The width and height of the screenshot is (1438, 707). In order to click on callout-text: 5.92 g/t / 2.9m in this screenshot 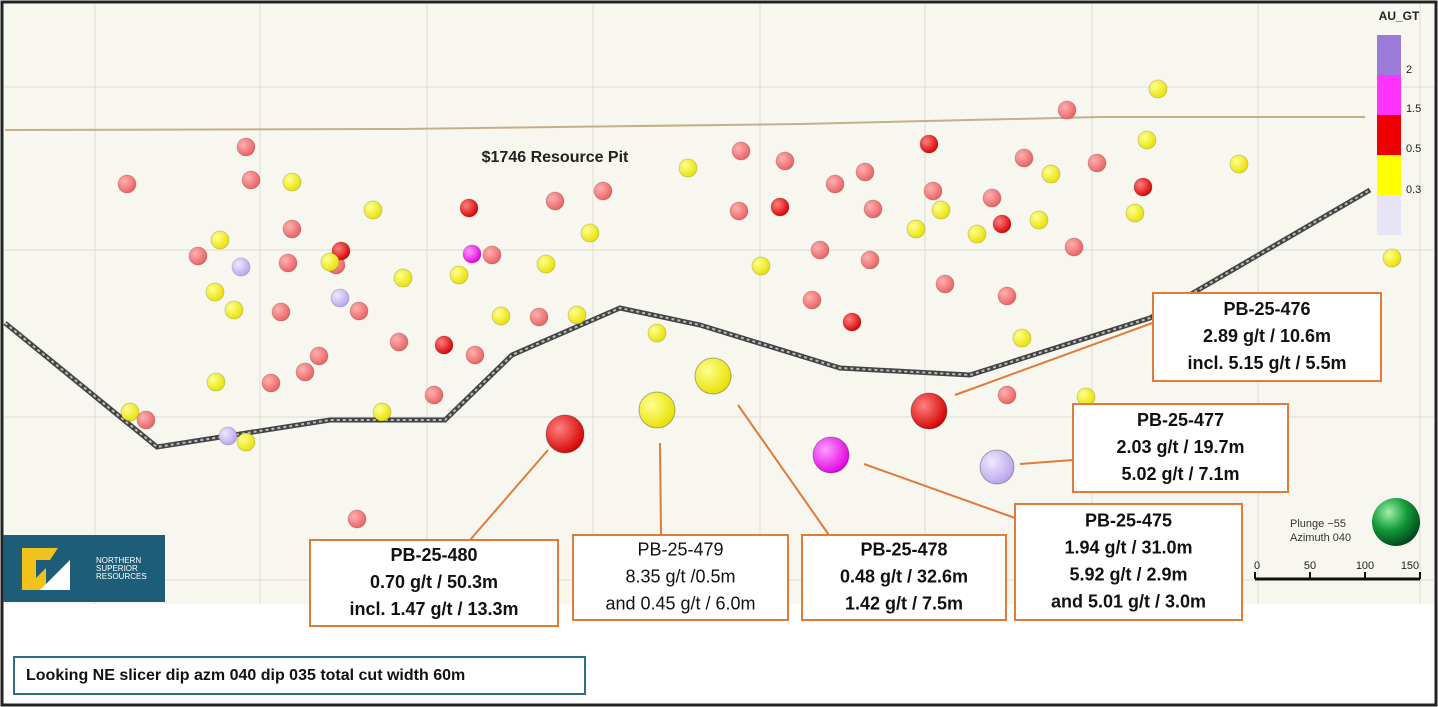, I will do `click(1128, 574)`.